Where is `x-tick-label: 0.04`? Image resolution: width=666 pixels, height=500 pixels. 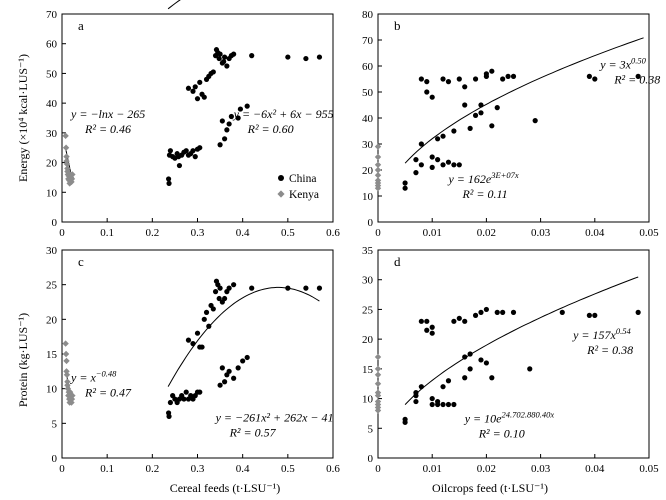 x-tick-label: 0.04 is located at coordinates (595, 469).